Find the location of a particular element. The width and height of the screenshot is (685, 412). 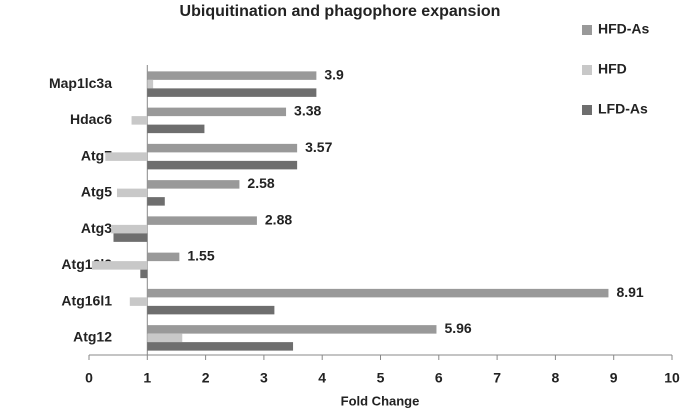

data-label: 3.38 is located at coordinates (307, 111).